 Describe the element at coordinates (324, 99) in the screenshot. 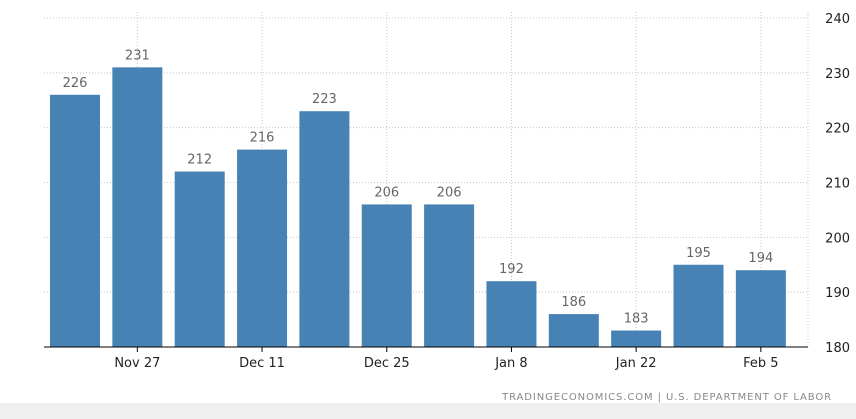

I see `data-label: 223` at that location.